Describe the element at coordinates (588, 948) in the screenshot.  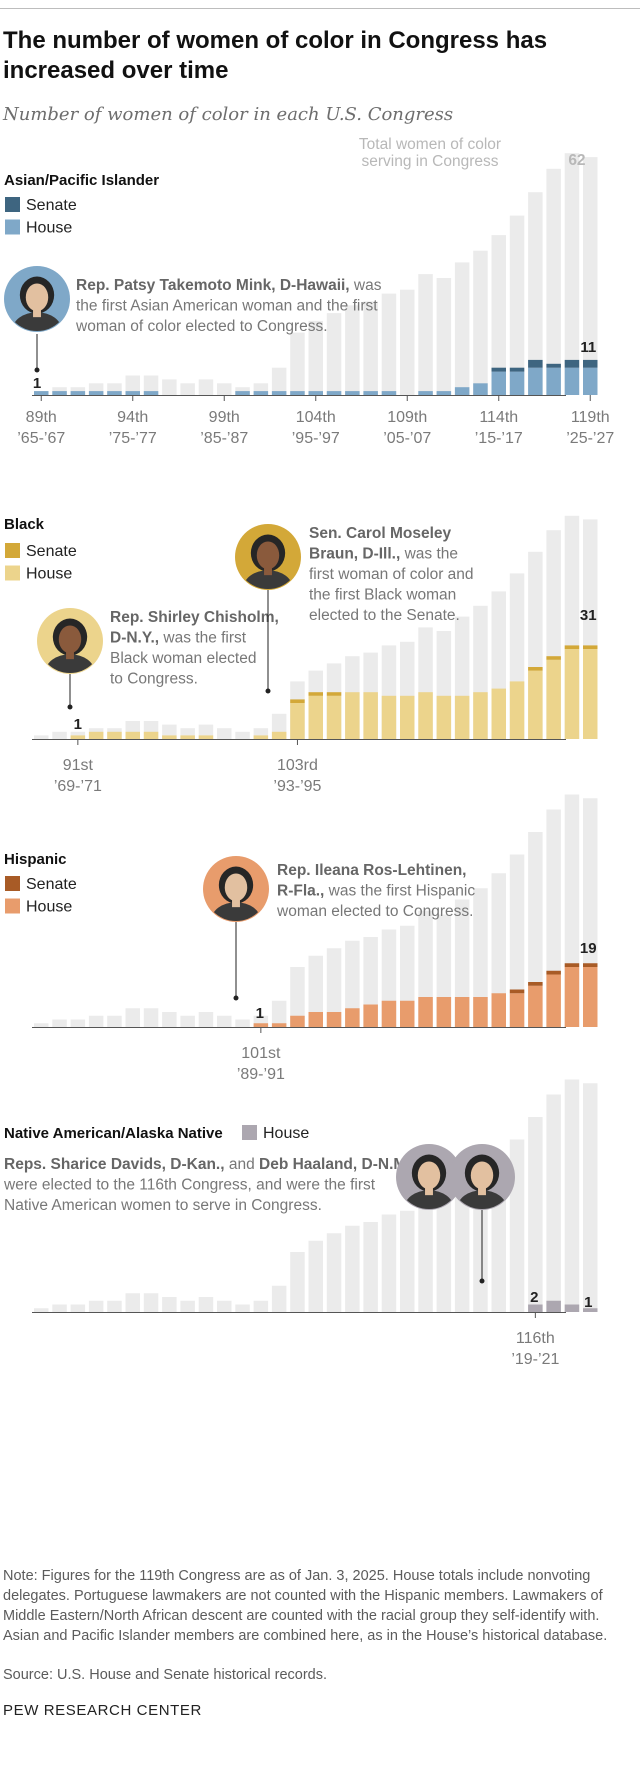
I see `last-value-label: 19` at that location.